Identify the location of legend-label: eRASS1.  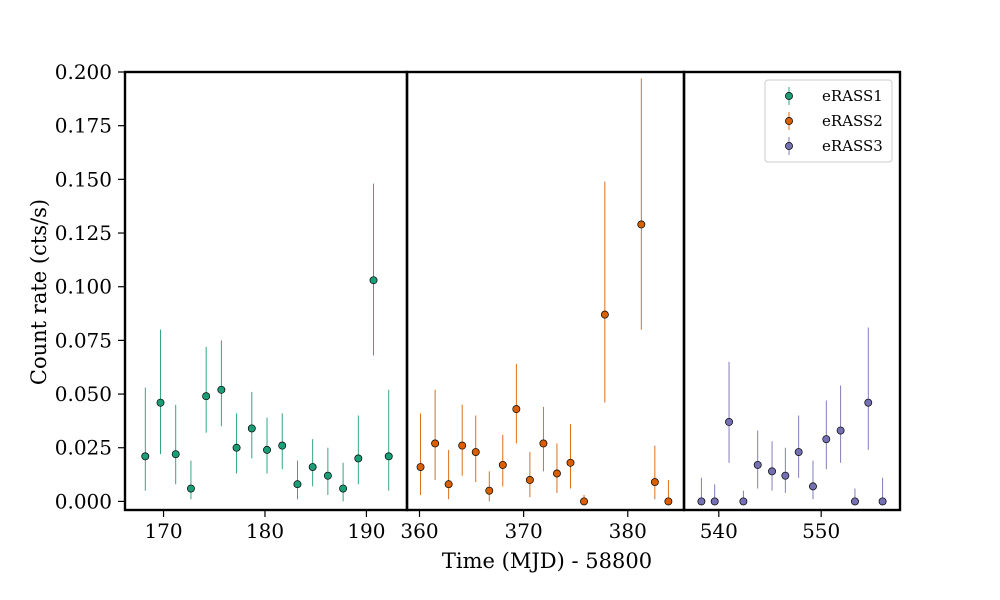
(852, 96).